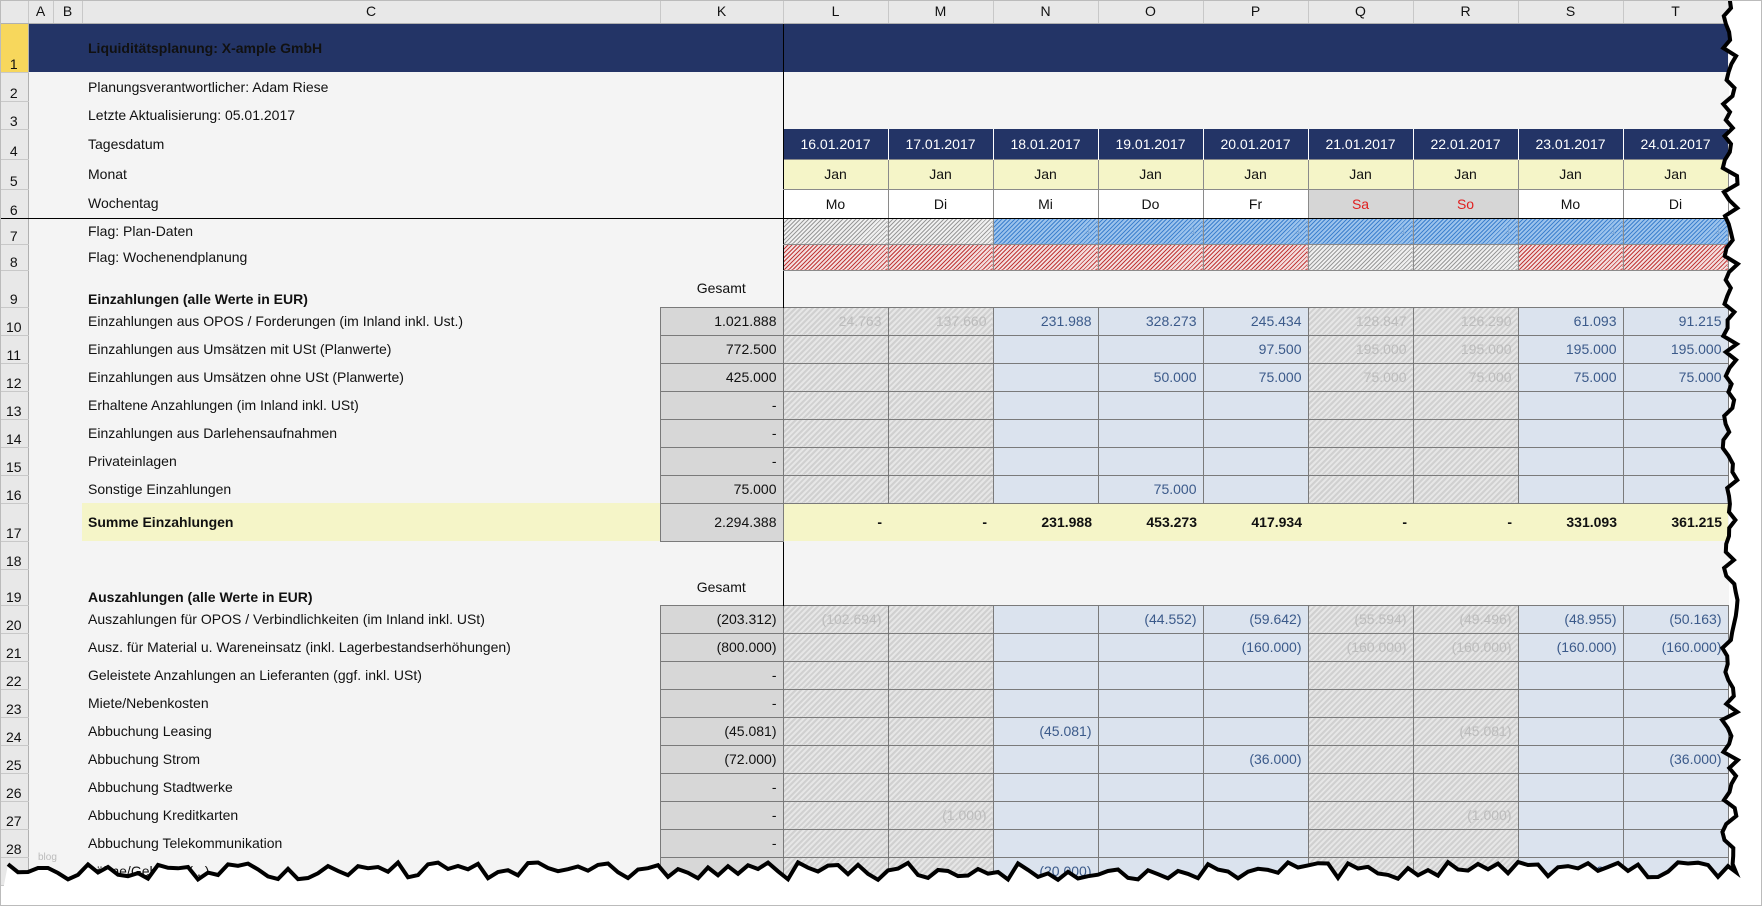  Describe the element at coordinates (835, 619) in the screenshot. I see `value-cell: (102.694)` at that location.